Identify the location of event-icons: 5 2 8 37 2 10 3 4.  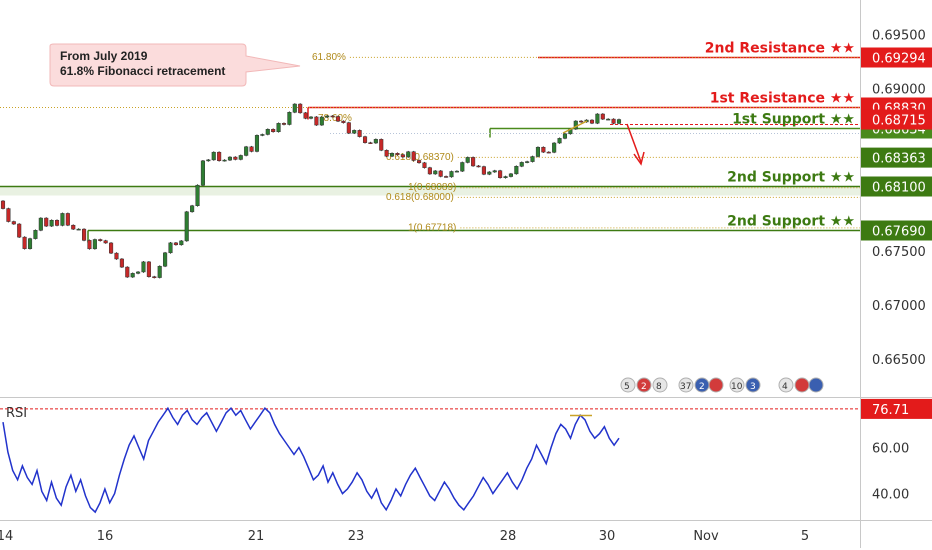
(722, 385).